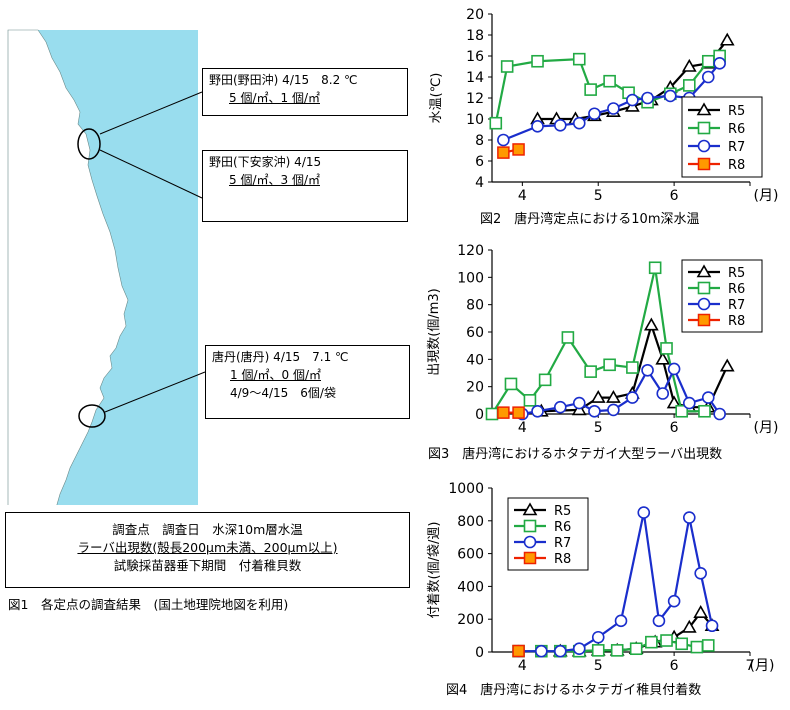 The height and width of the screenshot is (710, 790). Describe the element at coordinates (89, 144) in the screenshot. I see `noda-circle` at that location.